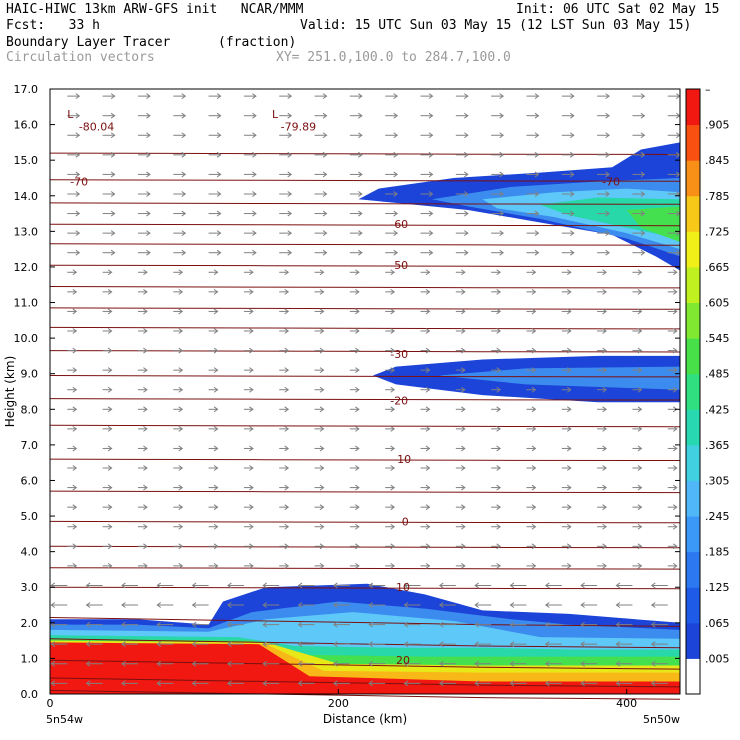 This screenshot has height=740, width=740. What do you see at coordinates (30, 480) in the screenshot?
I see `y-tick-label: 6.0` at bounding box center [30, 480].